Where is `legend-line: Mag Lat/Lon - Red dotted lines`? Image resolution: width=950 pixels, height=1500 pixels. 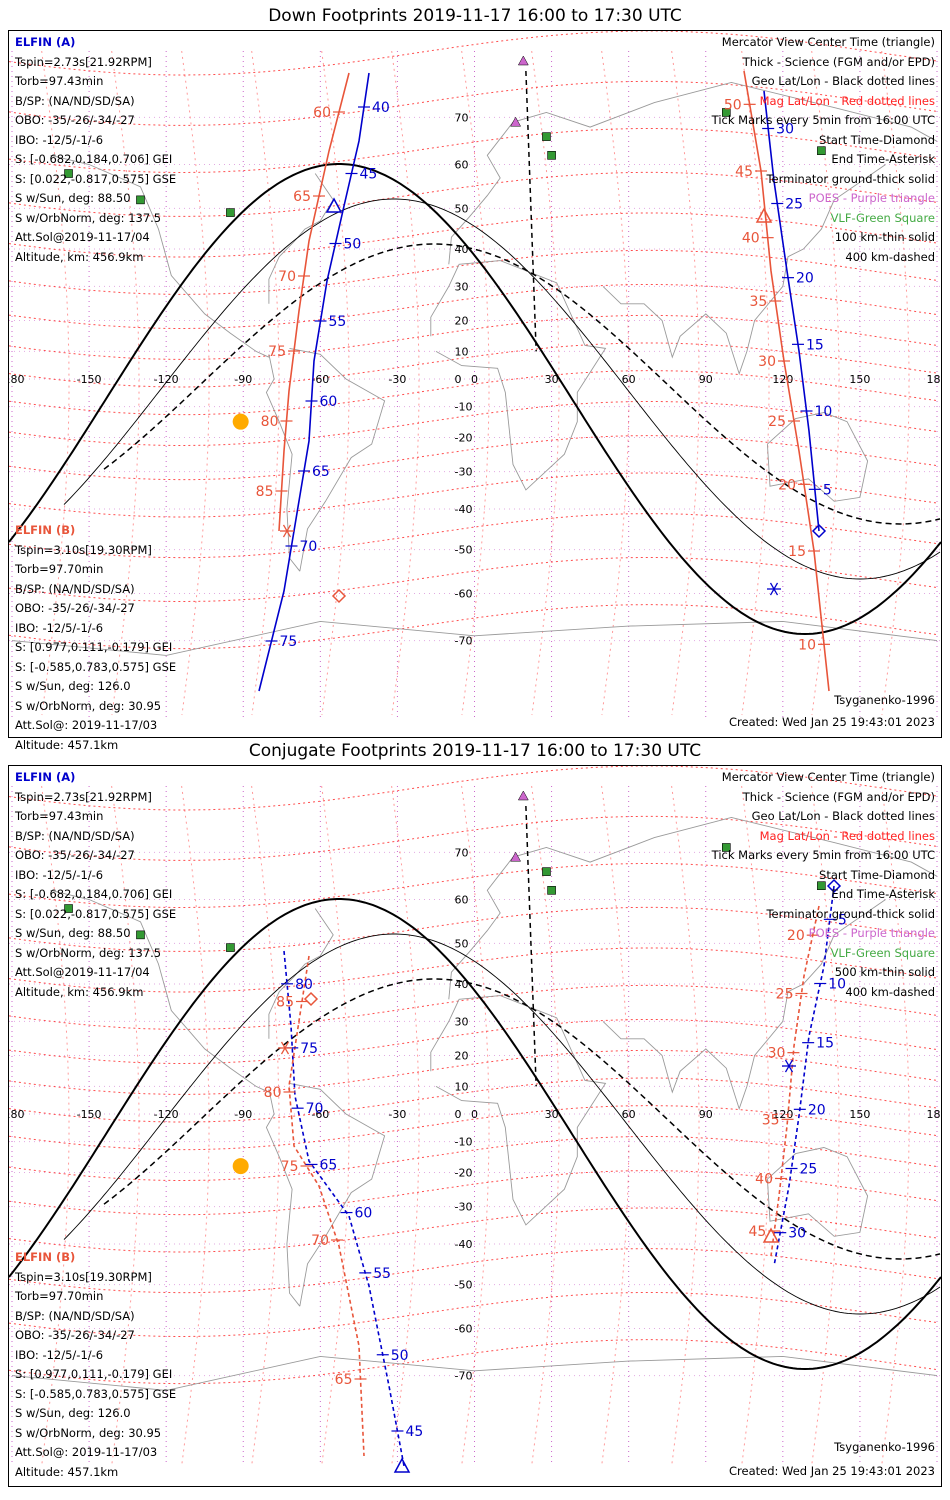 legend-line: Mag Lat/Lon - Red dotted lines is located at coordinates (847, 100).